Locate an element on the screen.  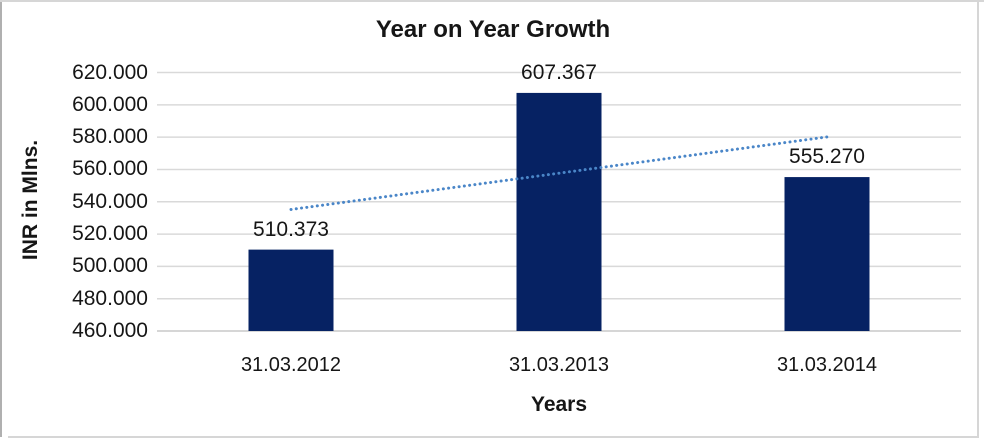
y-tick-label: 520.000 is located at coordinates (110, 234).